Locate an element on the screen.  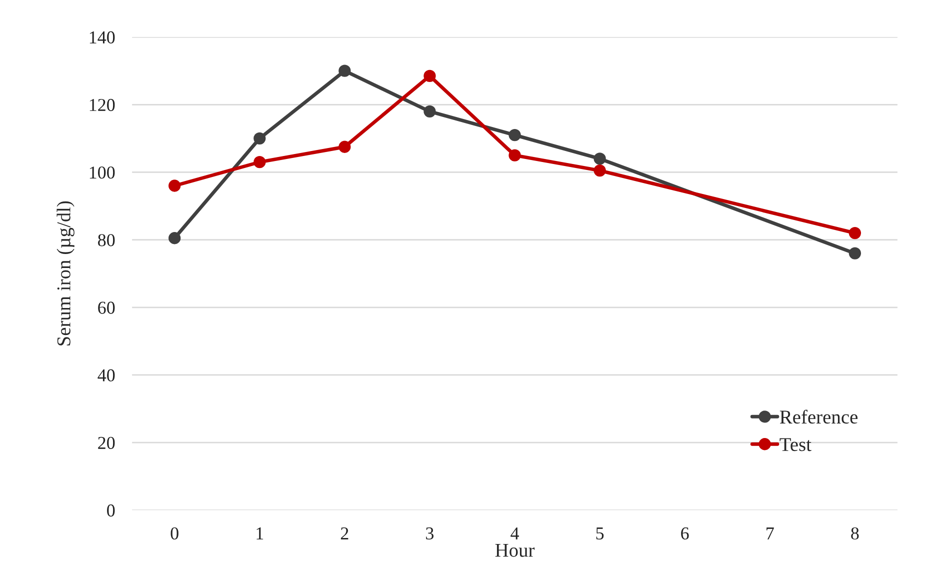
x-tick-label: 1 is located at coordinates (260, 533).